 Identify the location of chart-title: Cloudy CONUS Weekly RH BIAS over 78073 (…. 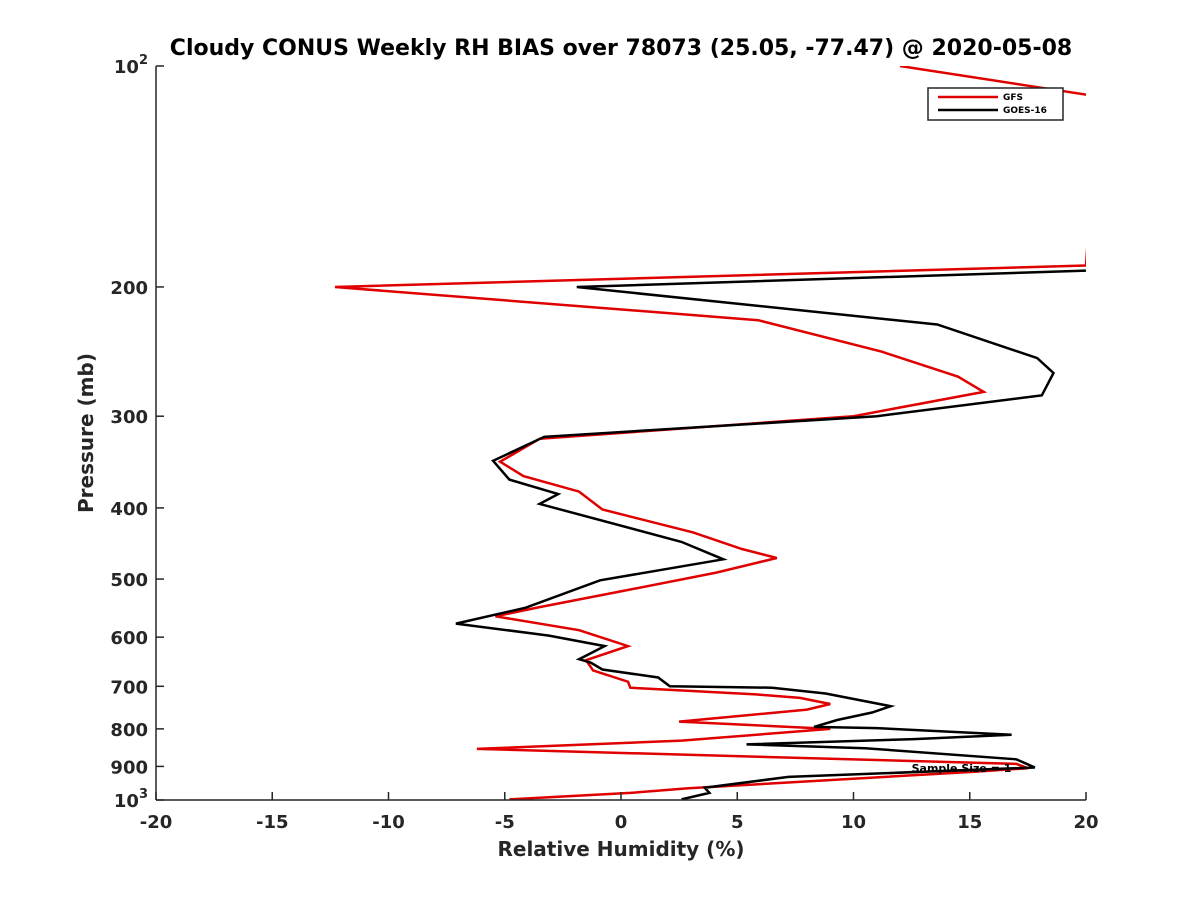
(621, 48).